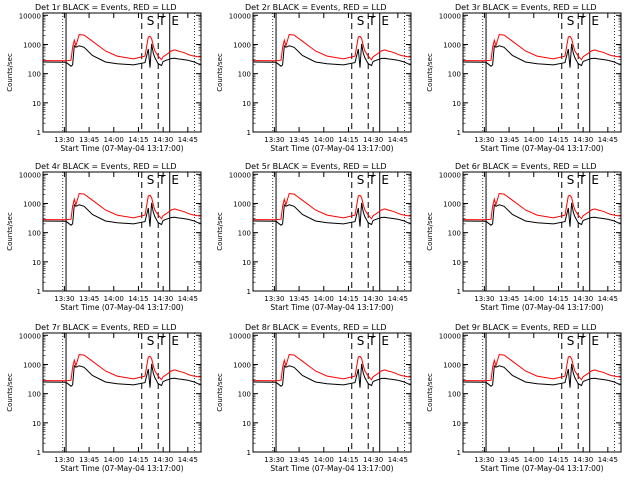 The image size is (640, 480). What do you see at coordinates (106, 7) in the screenshot?
I see `panel-title: Det 1r BLACK = Events, RED = LLD` at bounding box center [106, 7].